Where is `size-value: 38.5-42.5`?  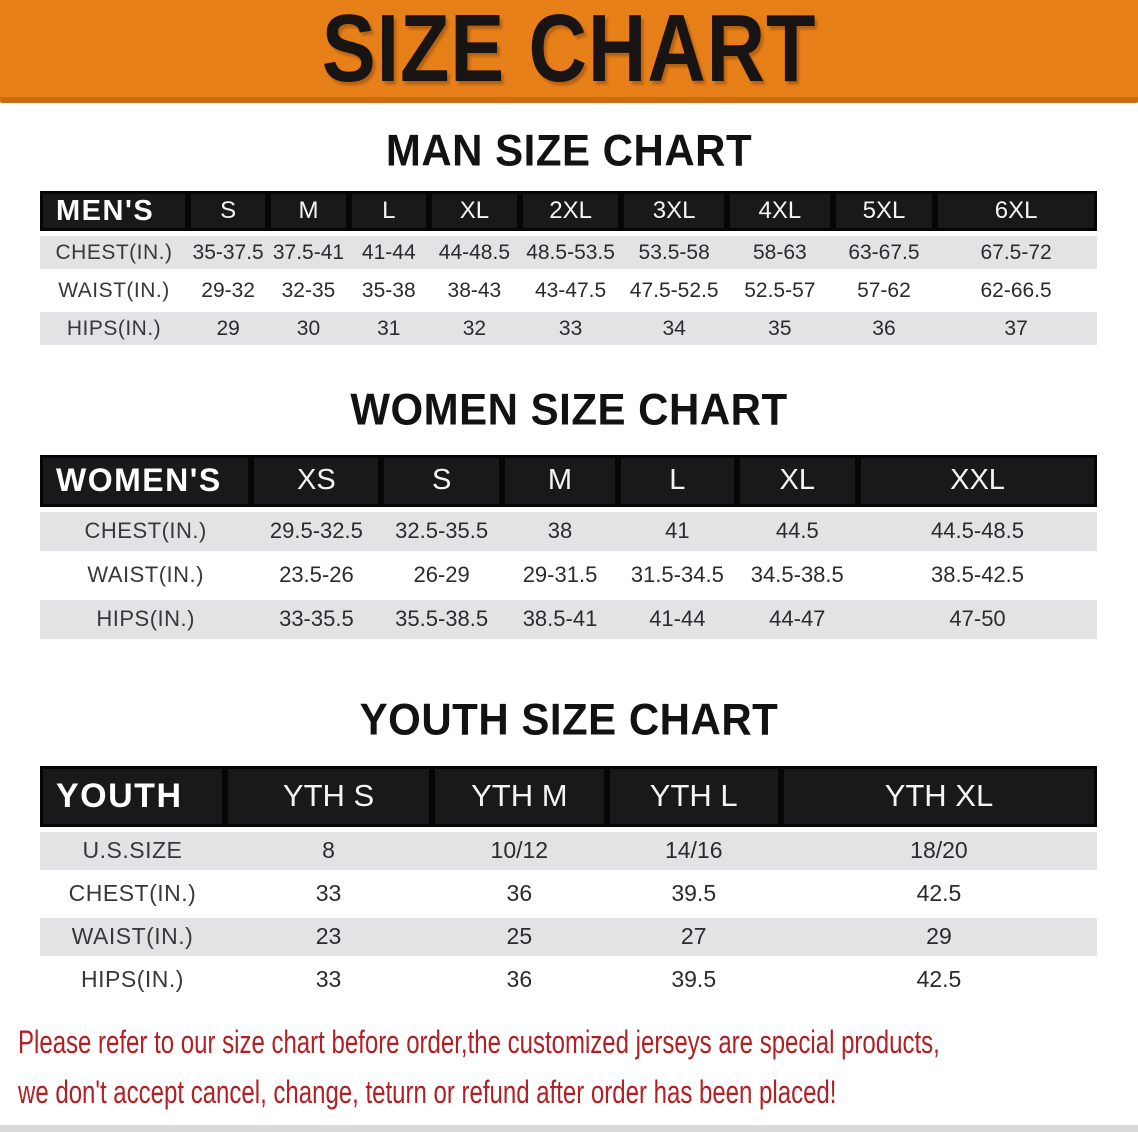
size-value: 38.5-42.5 is located at coordinates (977, 575).